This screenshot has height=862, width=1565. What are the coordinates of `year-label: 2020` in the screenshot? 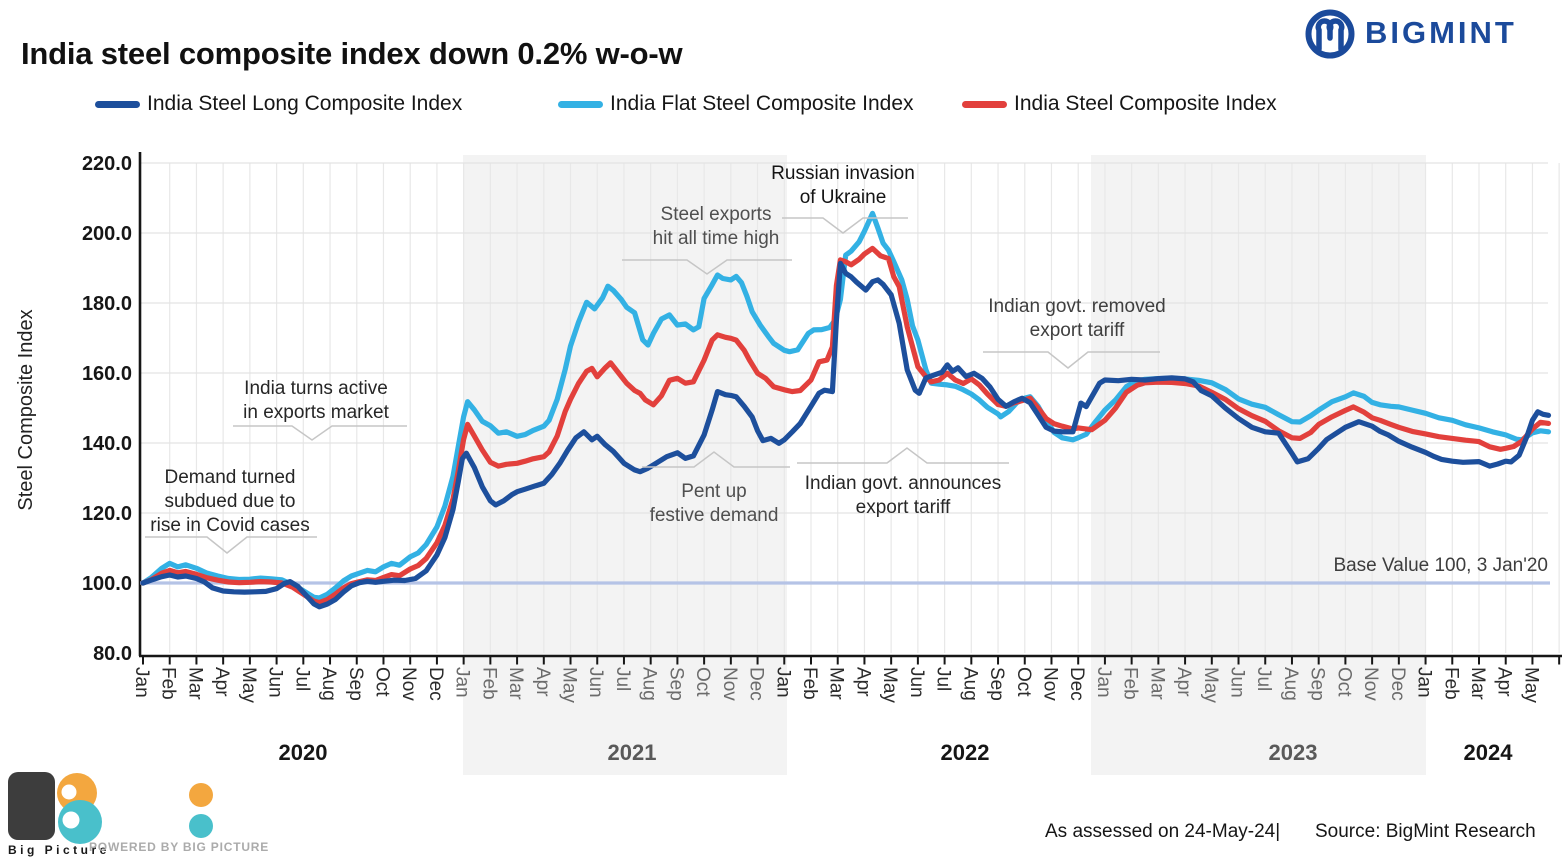 It's located at (303, 752).